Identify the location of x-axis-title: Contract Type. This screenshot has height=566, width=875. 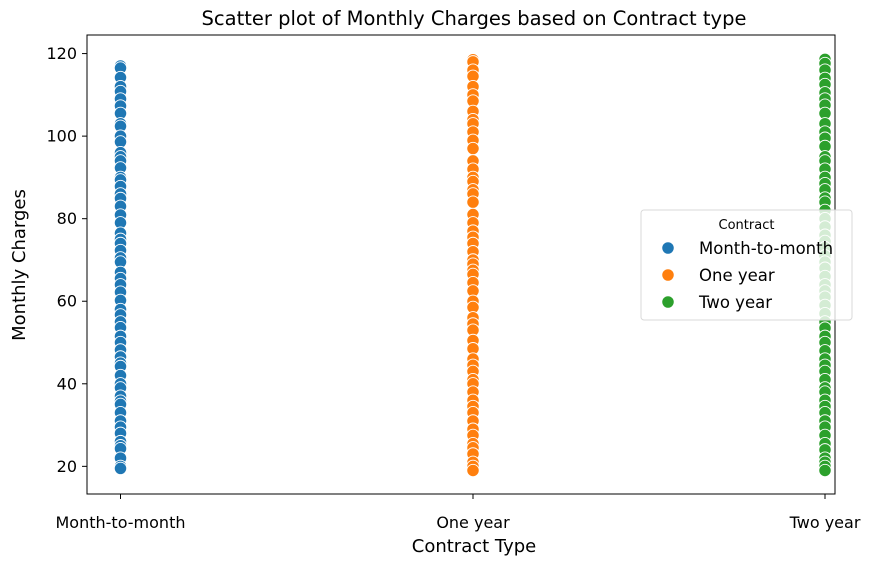
(474, 546).